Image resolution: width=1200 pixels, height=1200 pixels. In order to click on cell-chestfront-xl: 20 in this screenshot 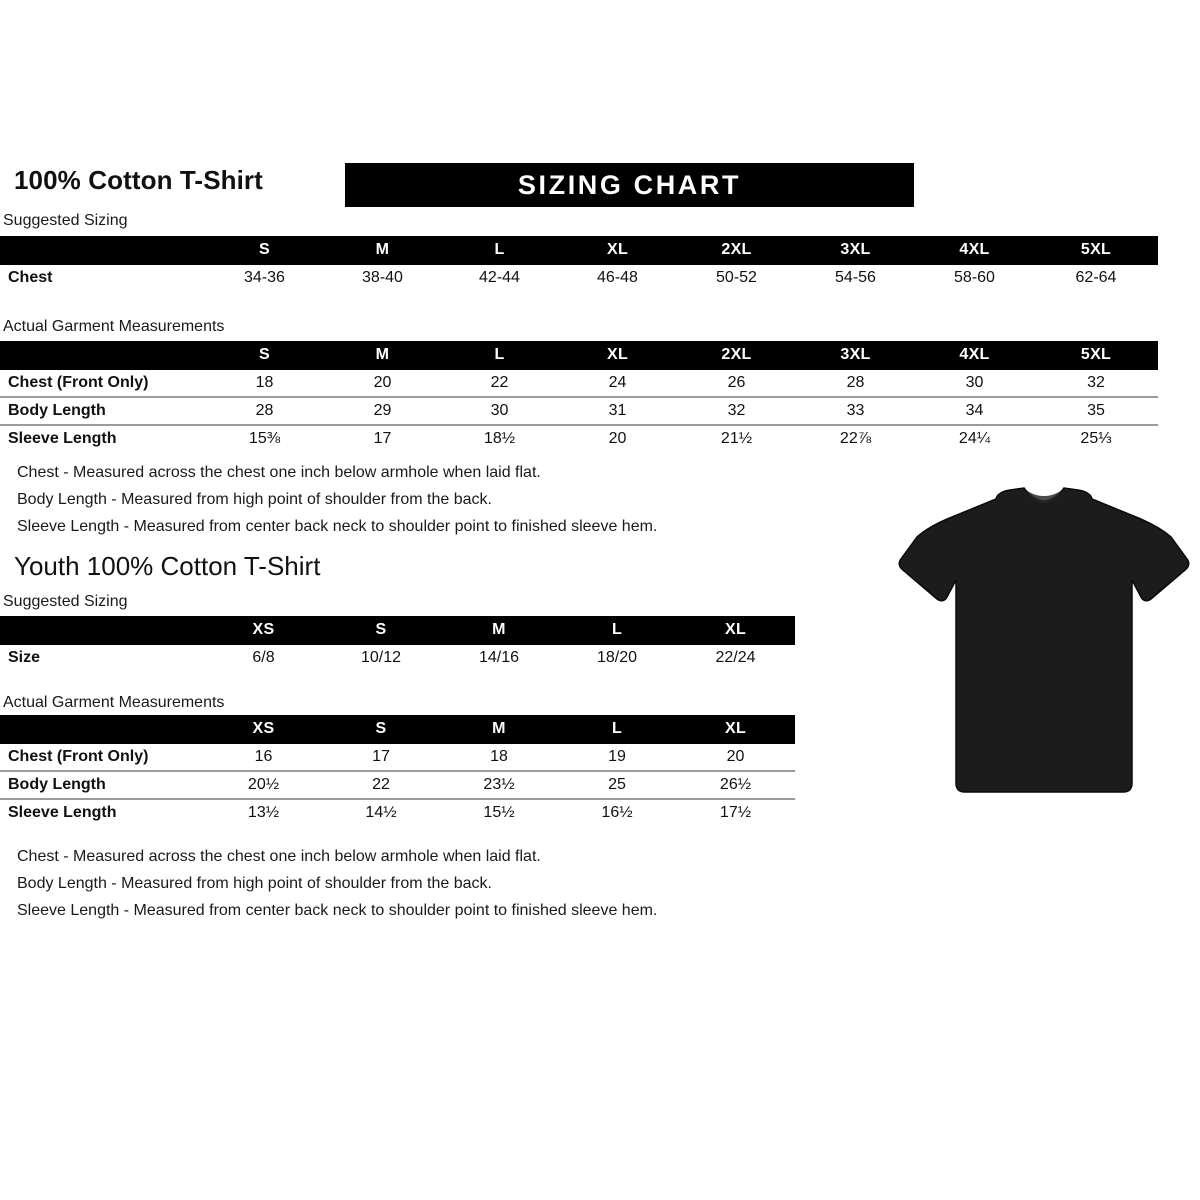, I will do `click(735, 757)`.